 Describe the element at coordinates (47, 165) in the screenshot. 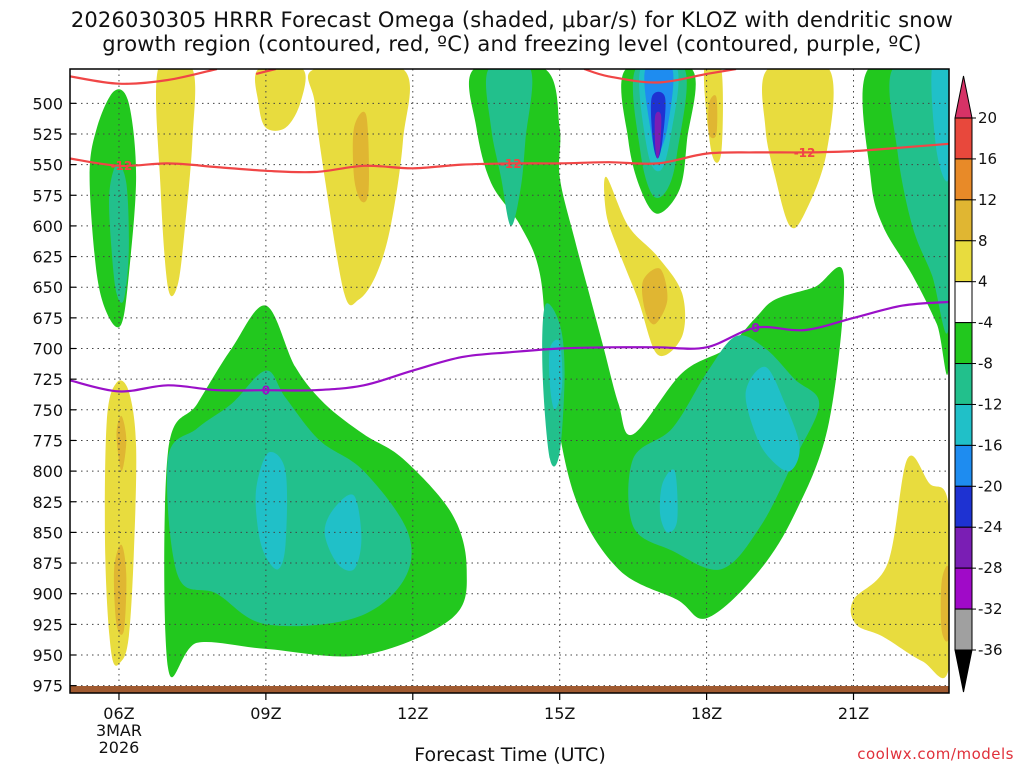

I see `y-tick-label-550: 550` at that location.